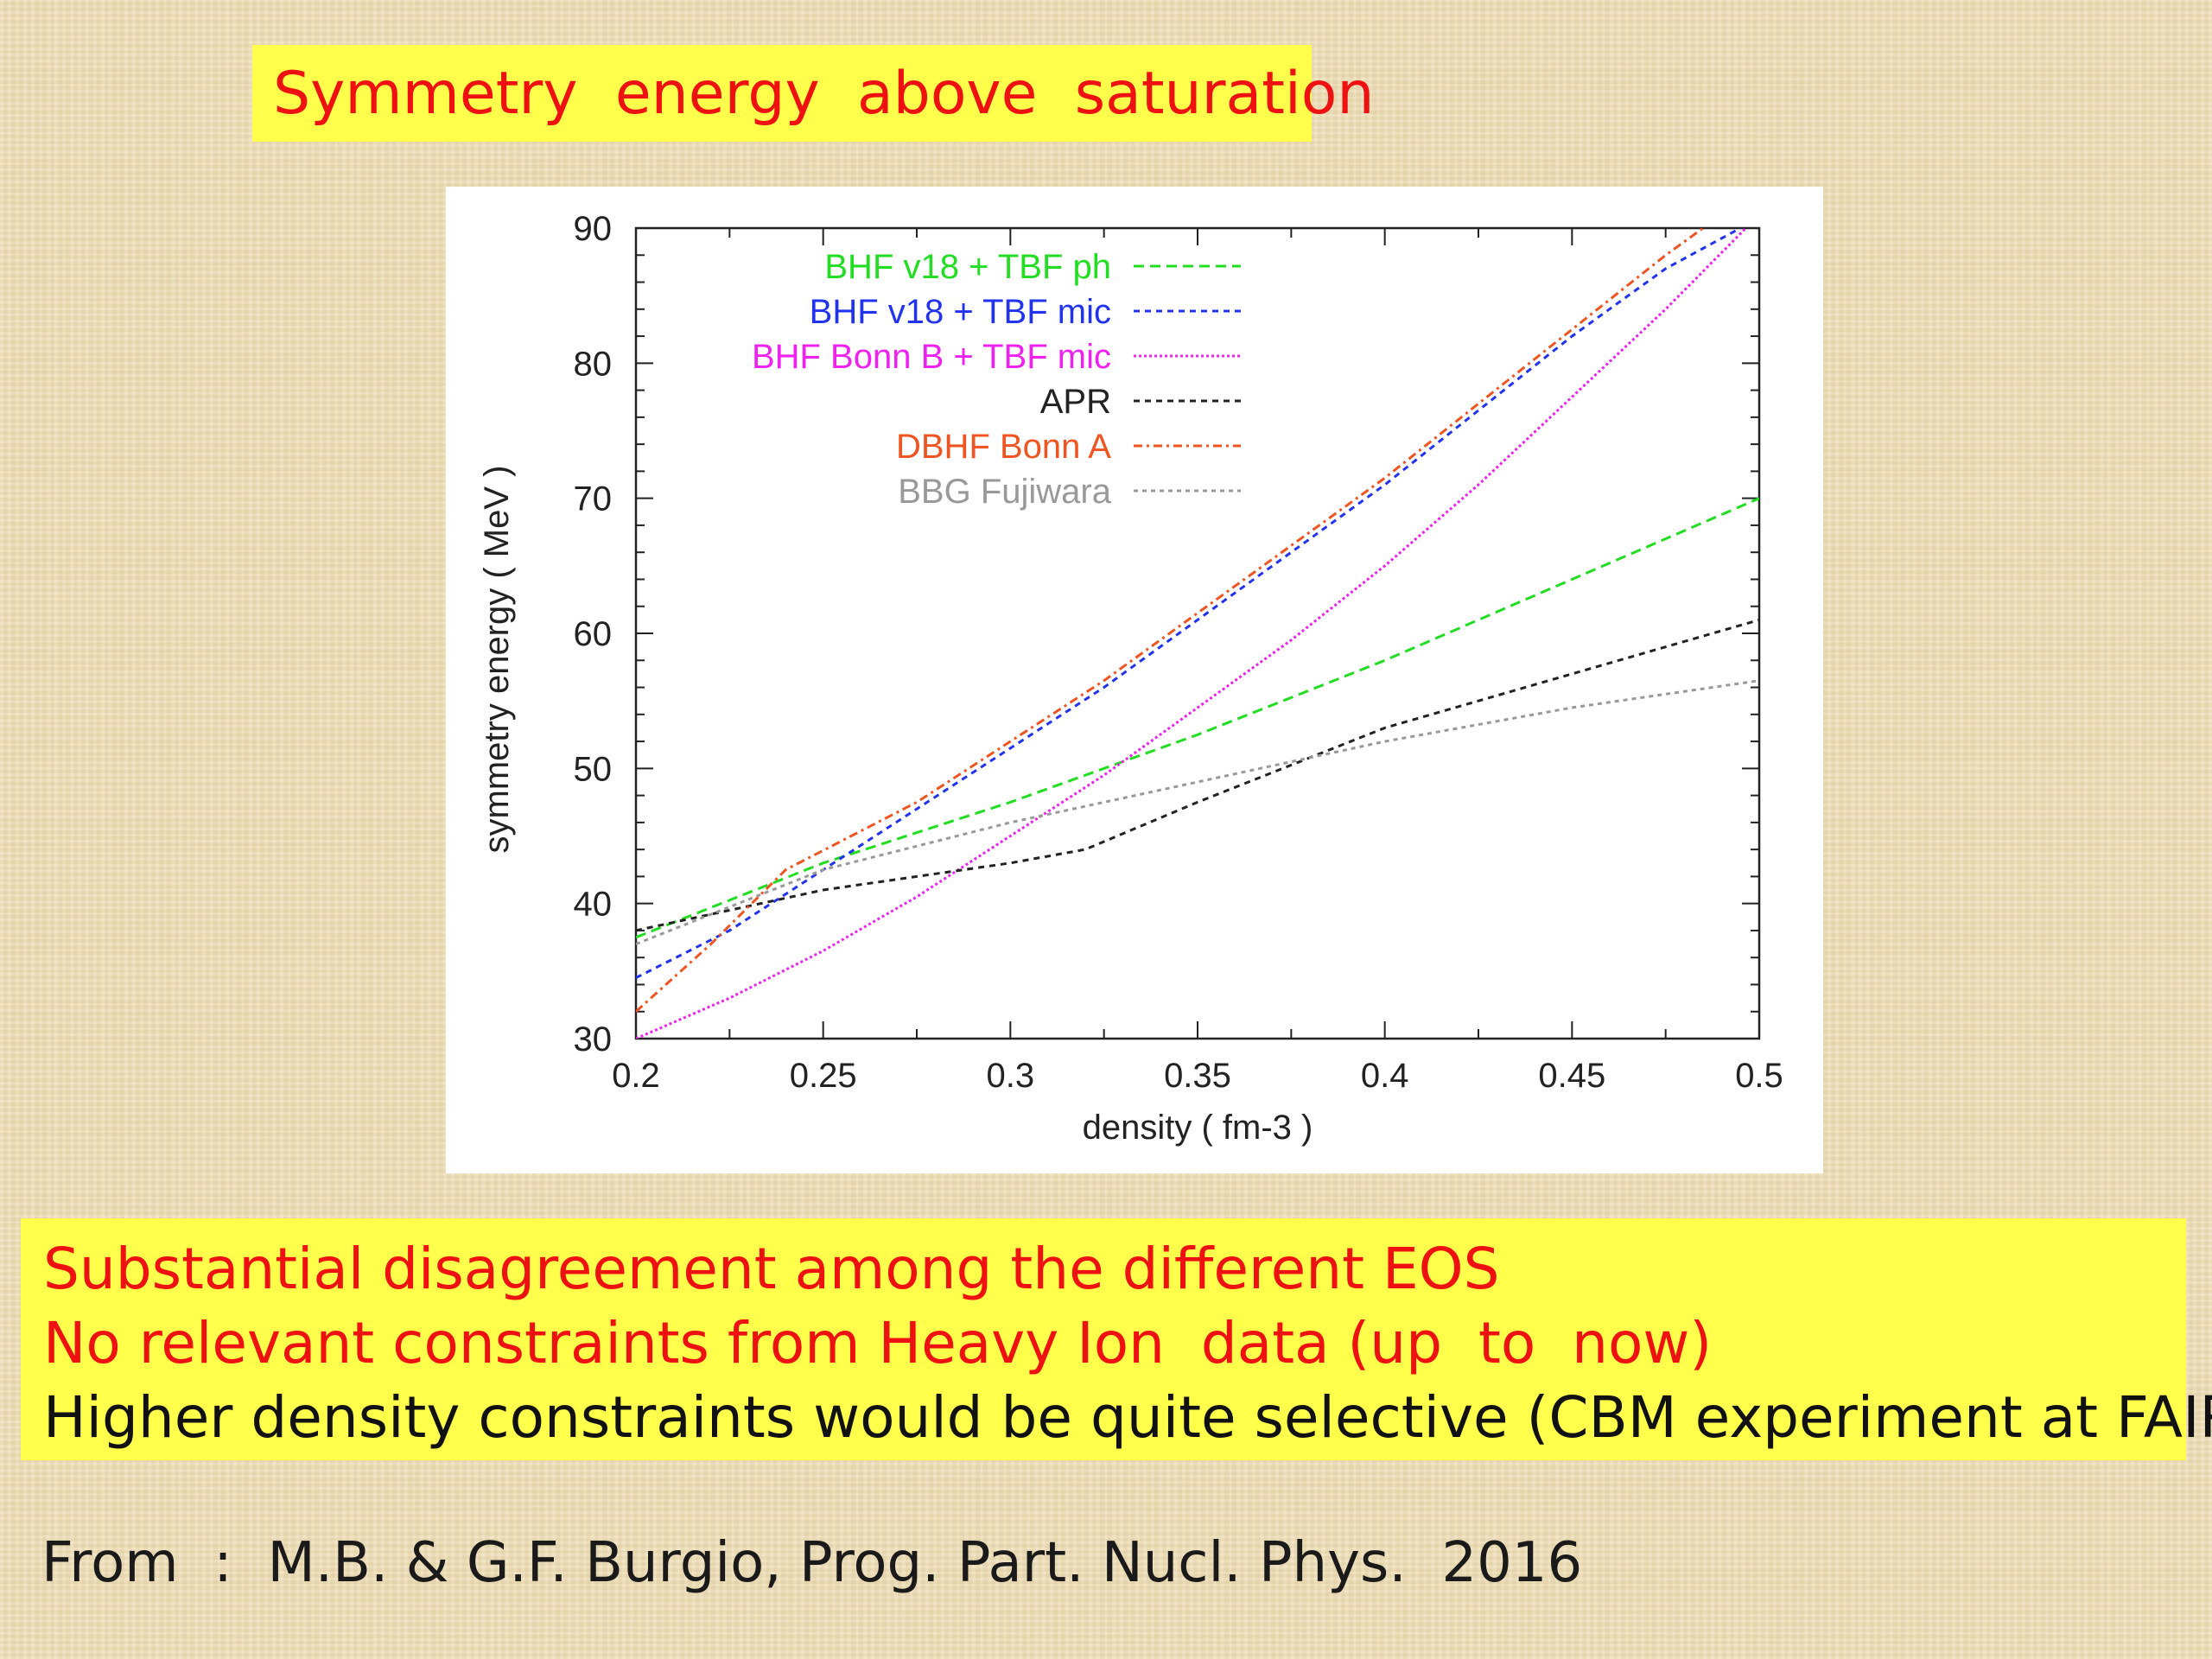 This screenshot has height=1659, width=2212. I want to click on y-tick-label: 90, so click(593, 229).